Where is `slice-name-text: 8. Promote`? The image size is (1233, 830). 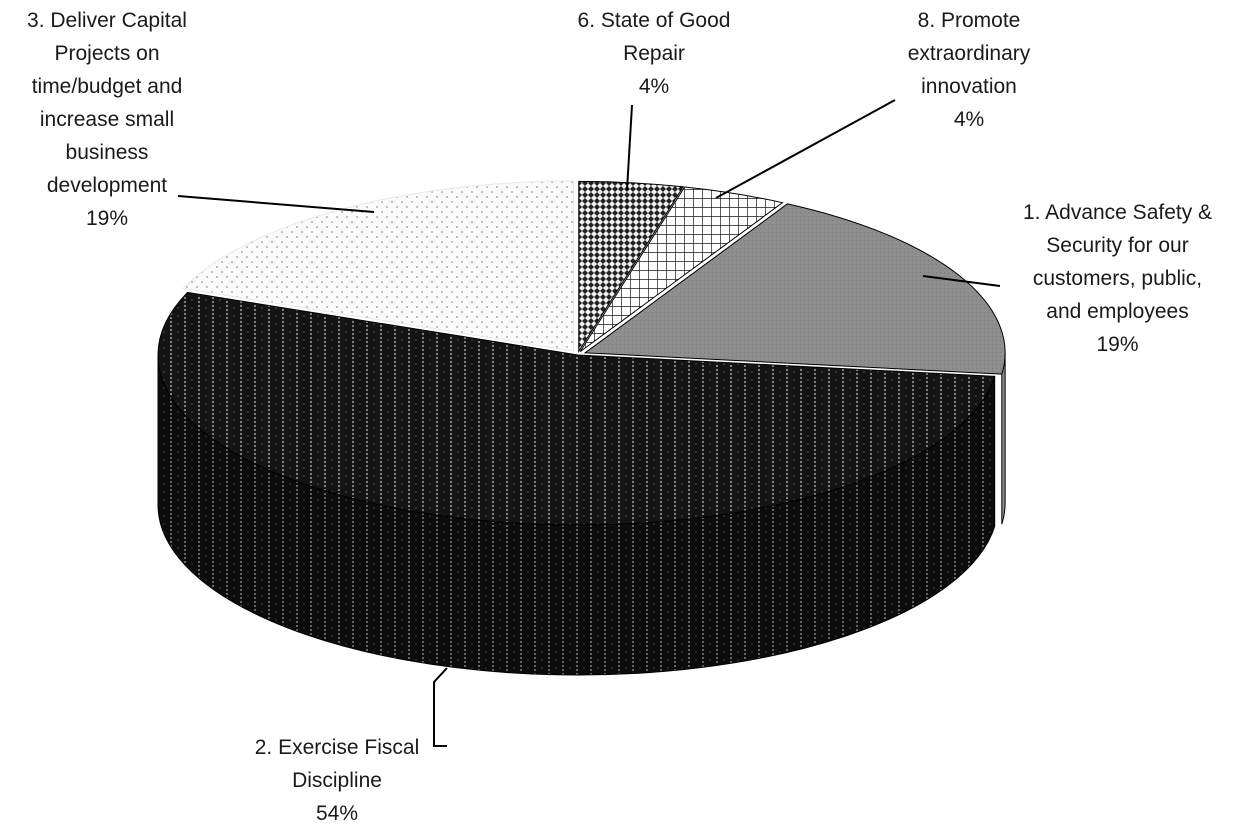 slice-name-text: 8. Promote is located at coordinates (969, 20).